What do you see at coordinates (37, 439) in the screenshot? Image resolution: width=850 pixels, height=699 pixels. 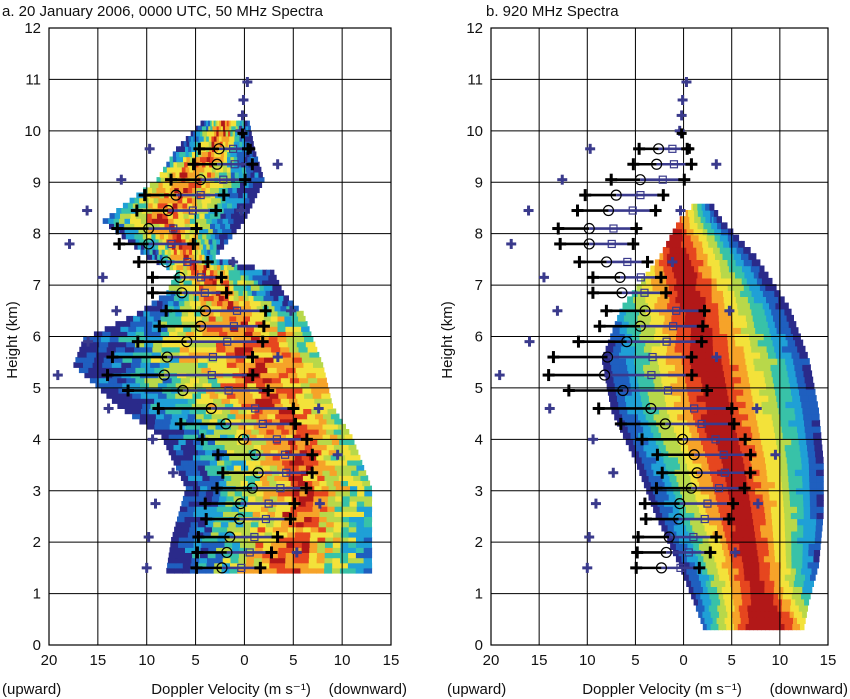 I see `y-tick-label: 4` at bounding box center [37, 439].